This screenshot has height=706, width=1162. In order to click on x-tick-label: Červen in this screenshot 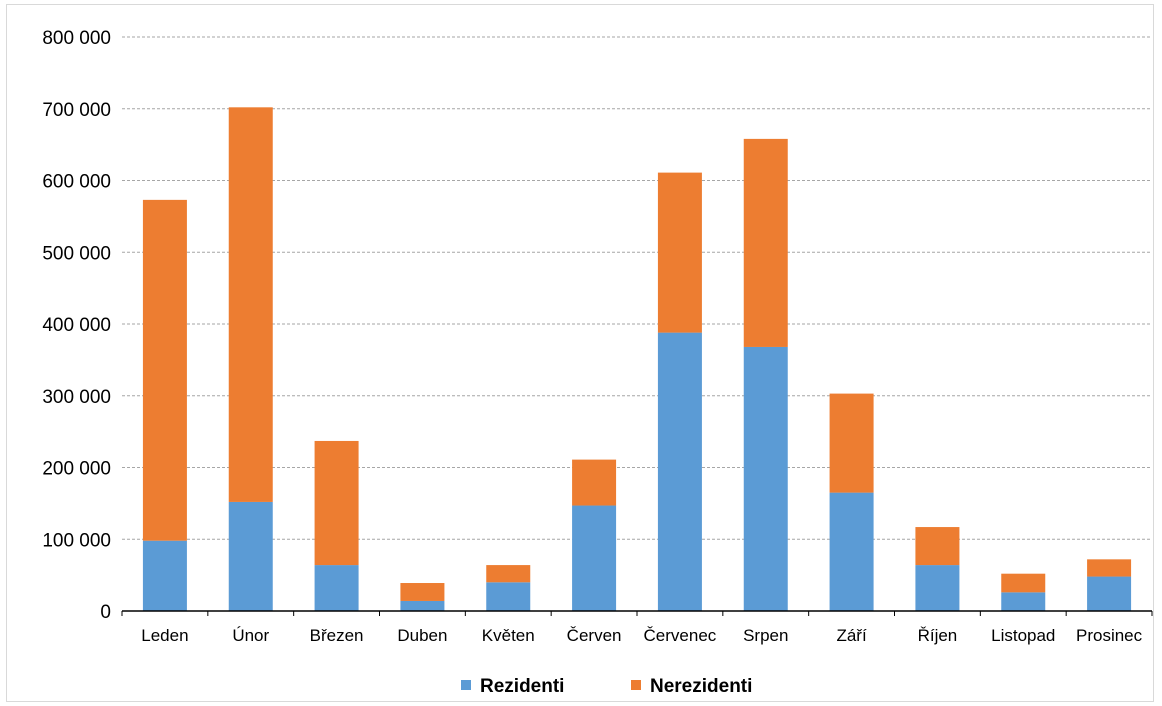, I will do `click(594, 635)`.